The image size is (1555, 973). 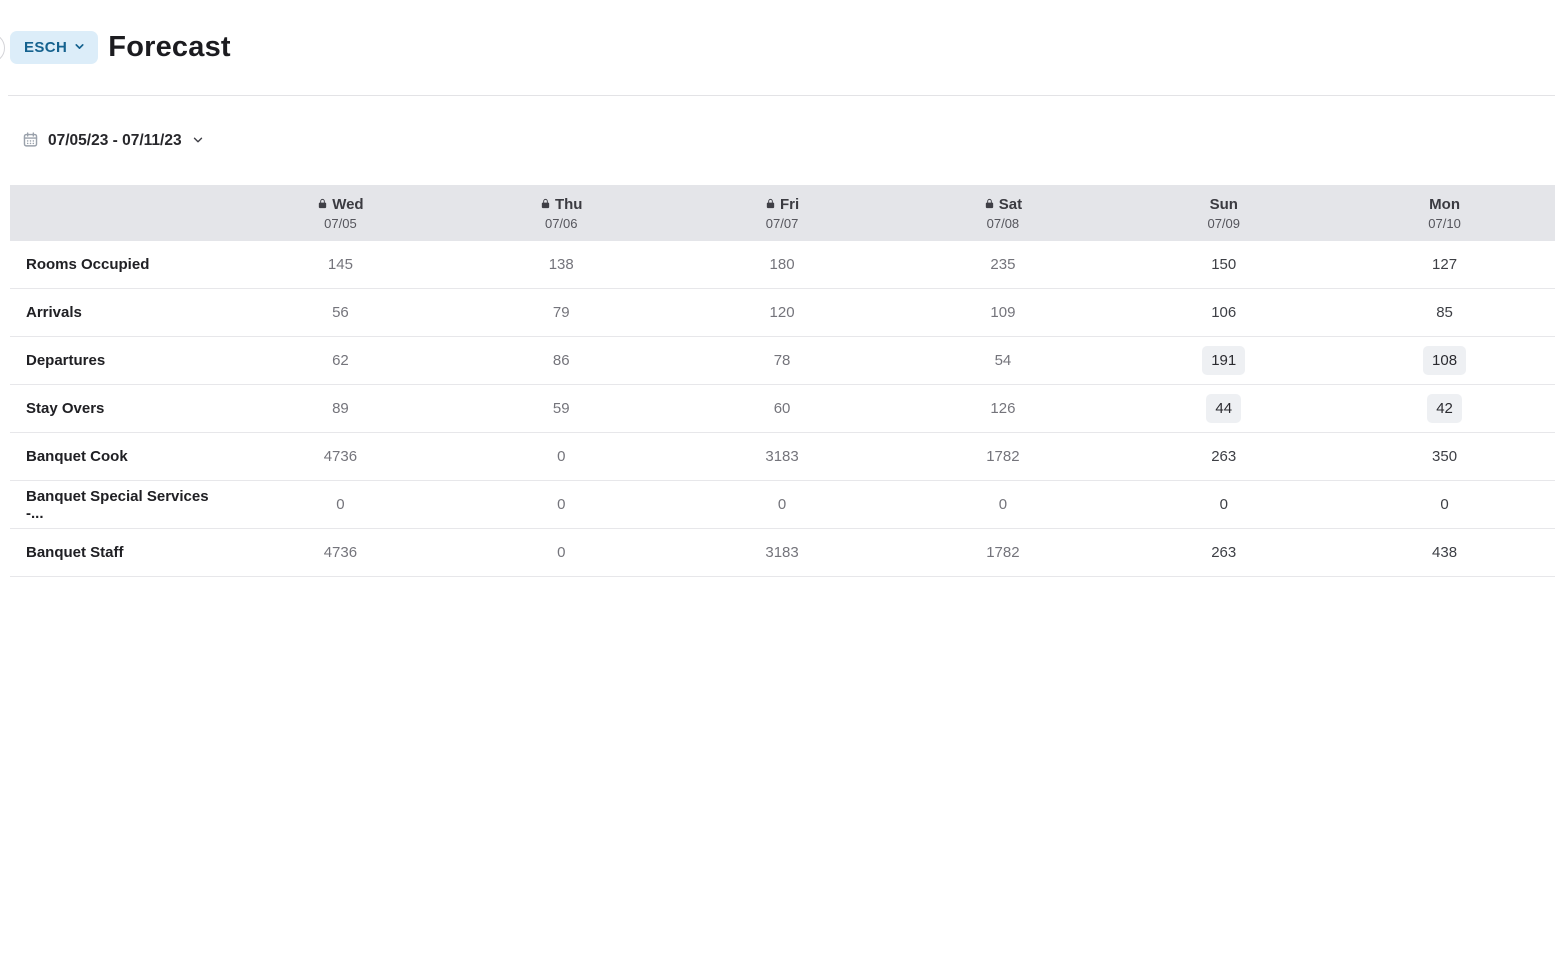 I want to click on locked-cell: 89, so click(x=340, y=408).